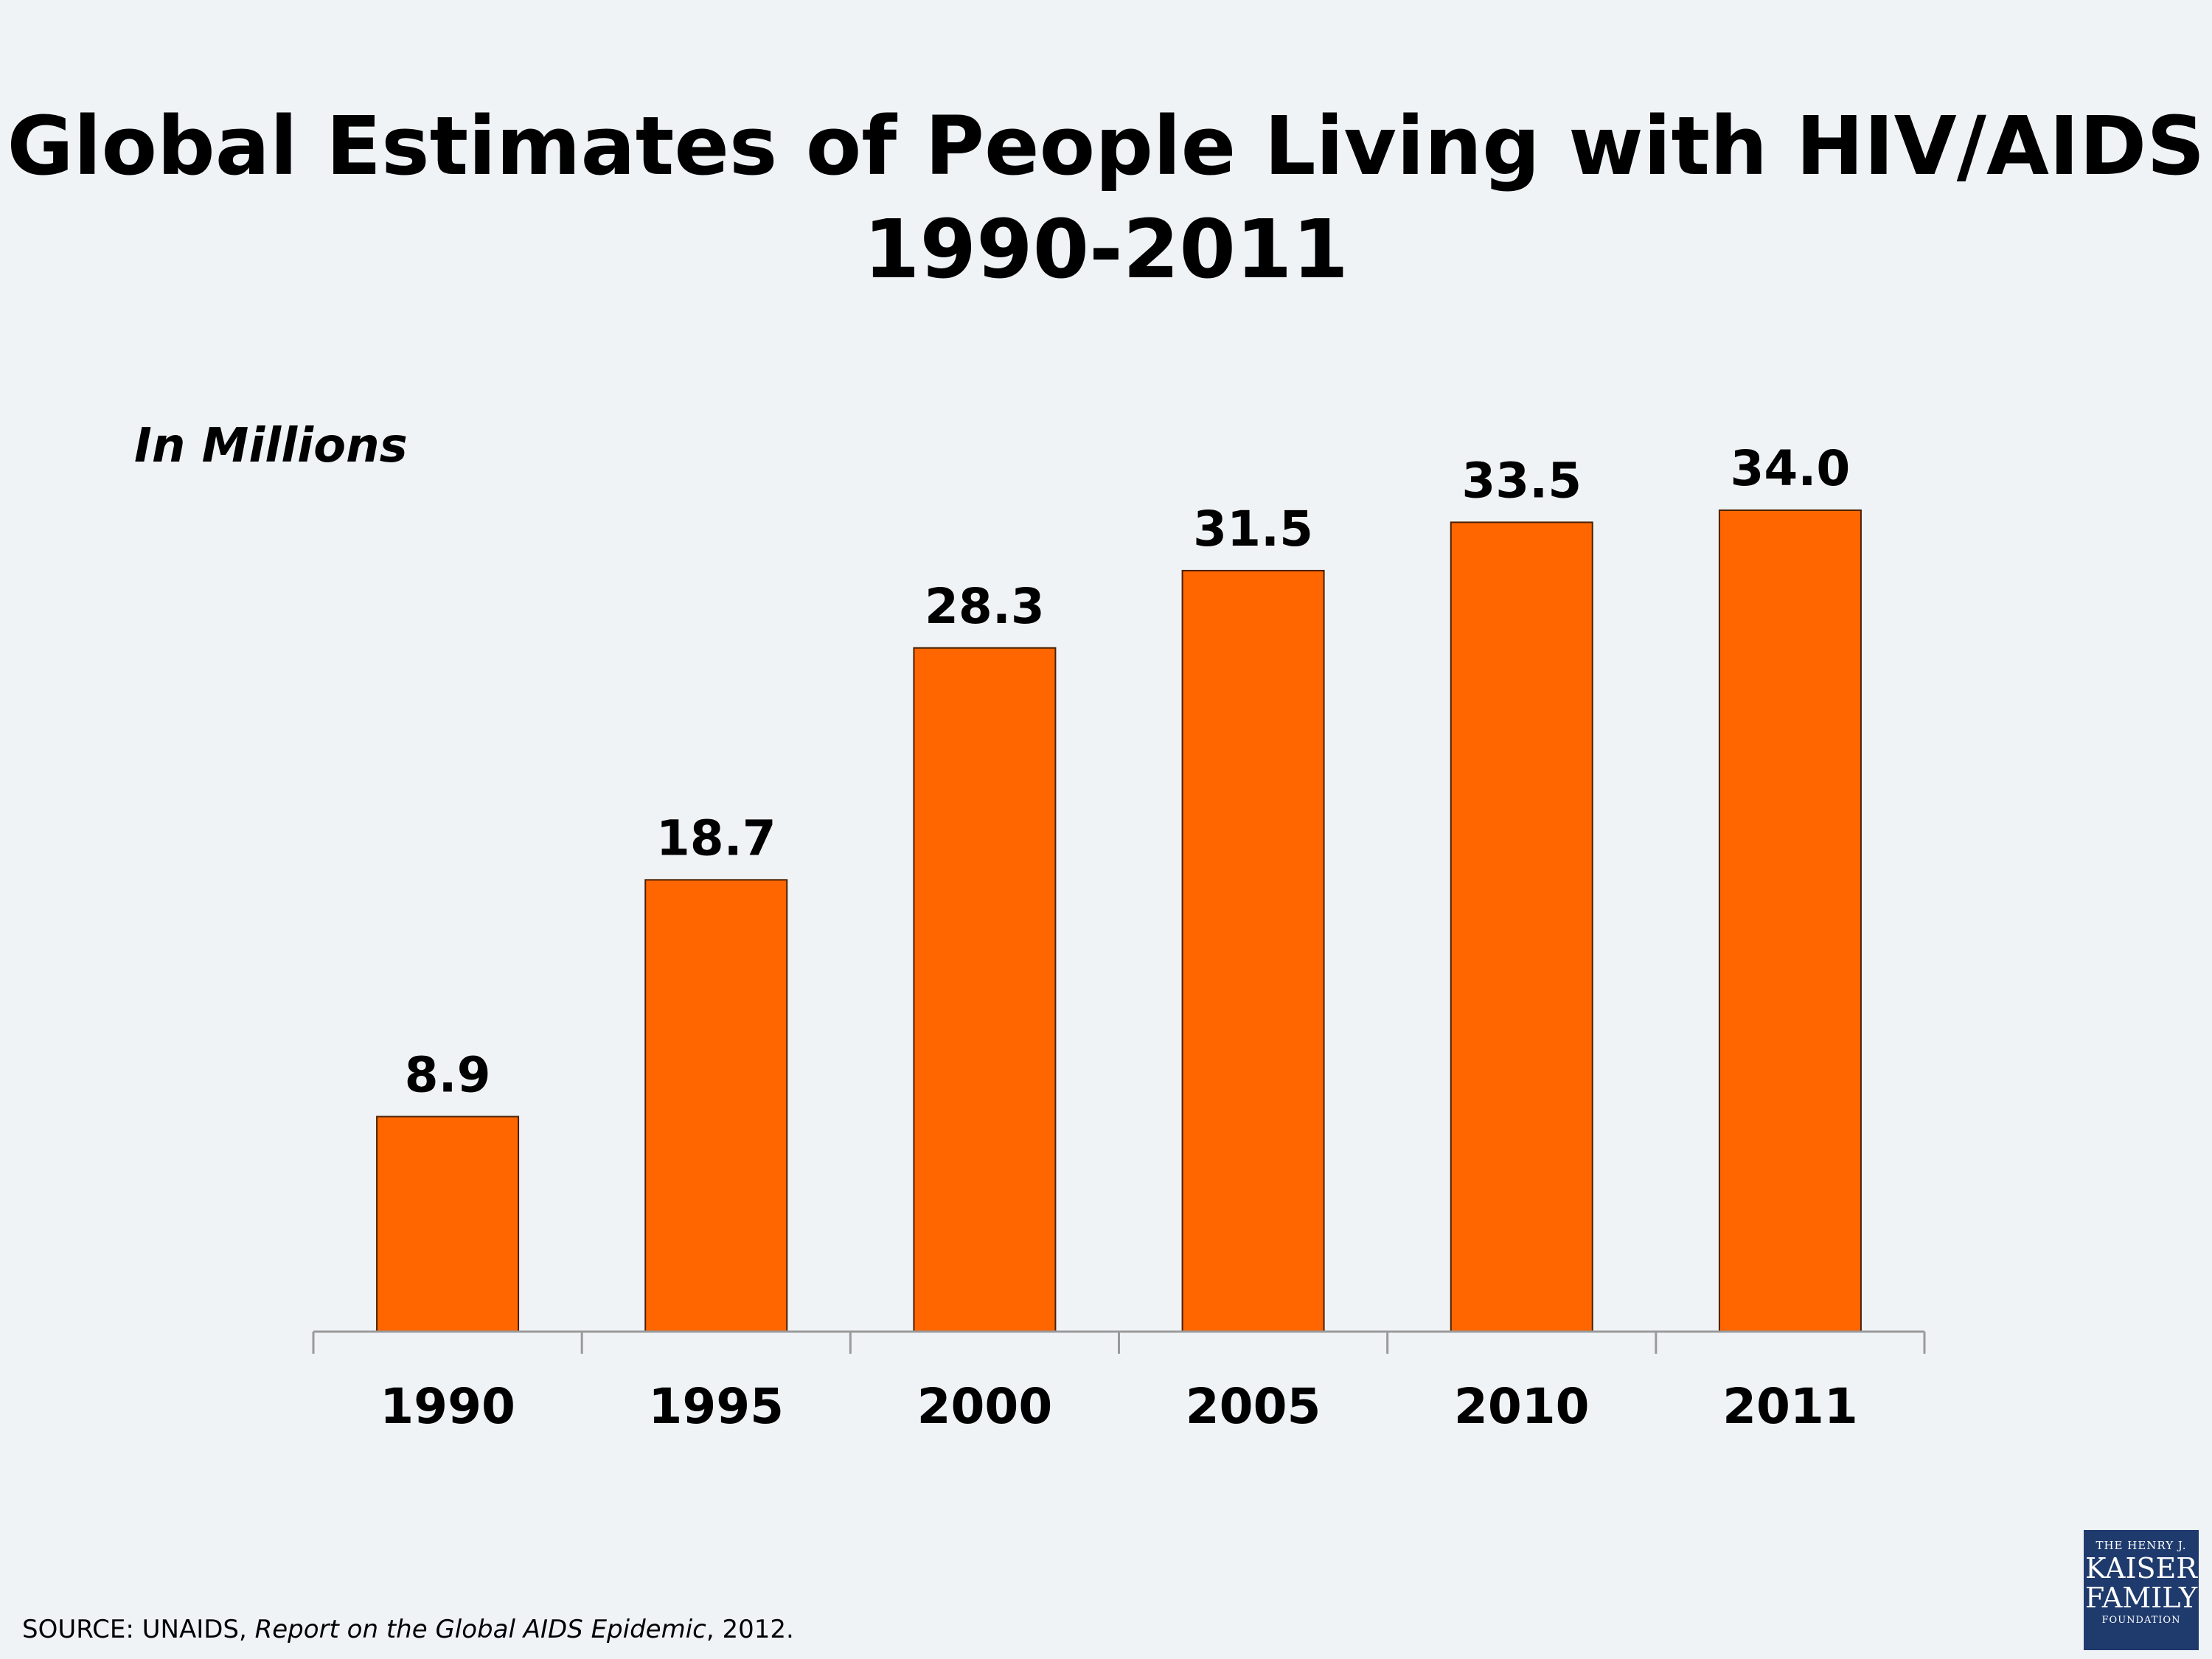 This screenshot has width=2212, height=1659. What do you see at coordinates (985, 1406) in the screenshot?
I see `x-tick-label-2000: 2000` at bounding box center [985, 1406].